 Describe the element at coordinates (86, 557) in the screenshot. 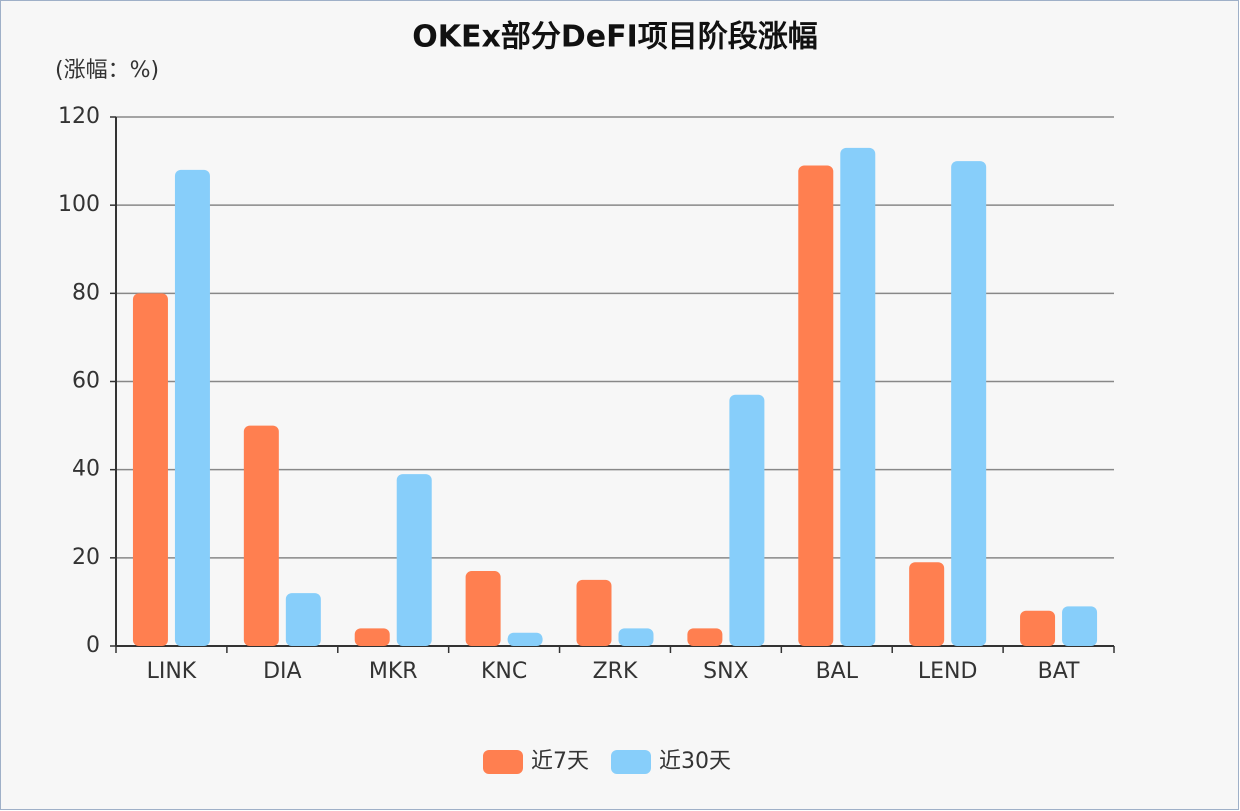

I see `y-tick-label: 20` at that location.